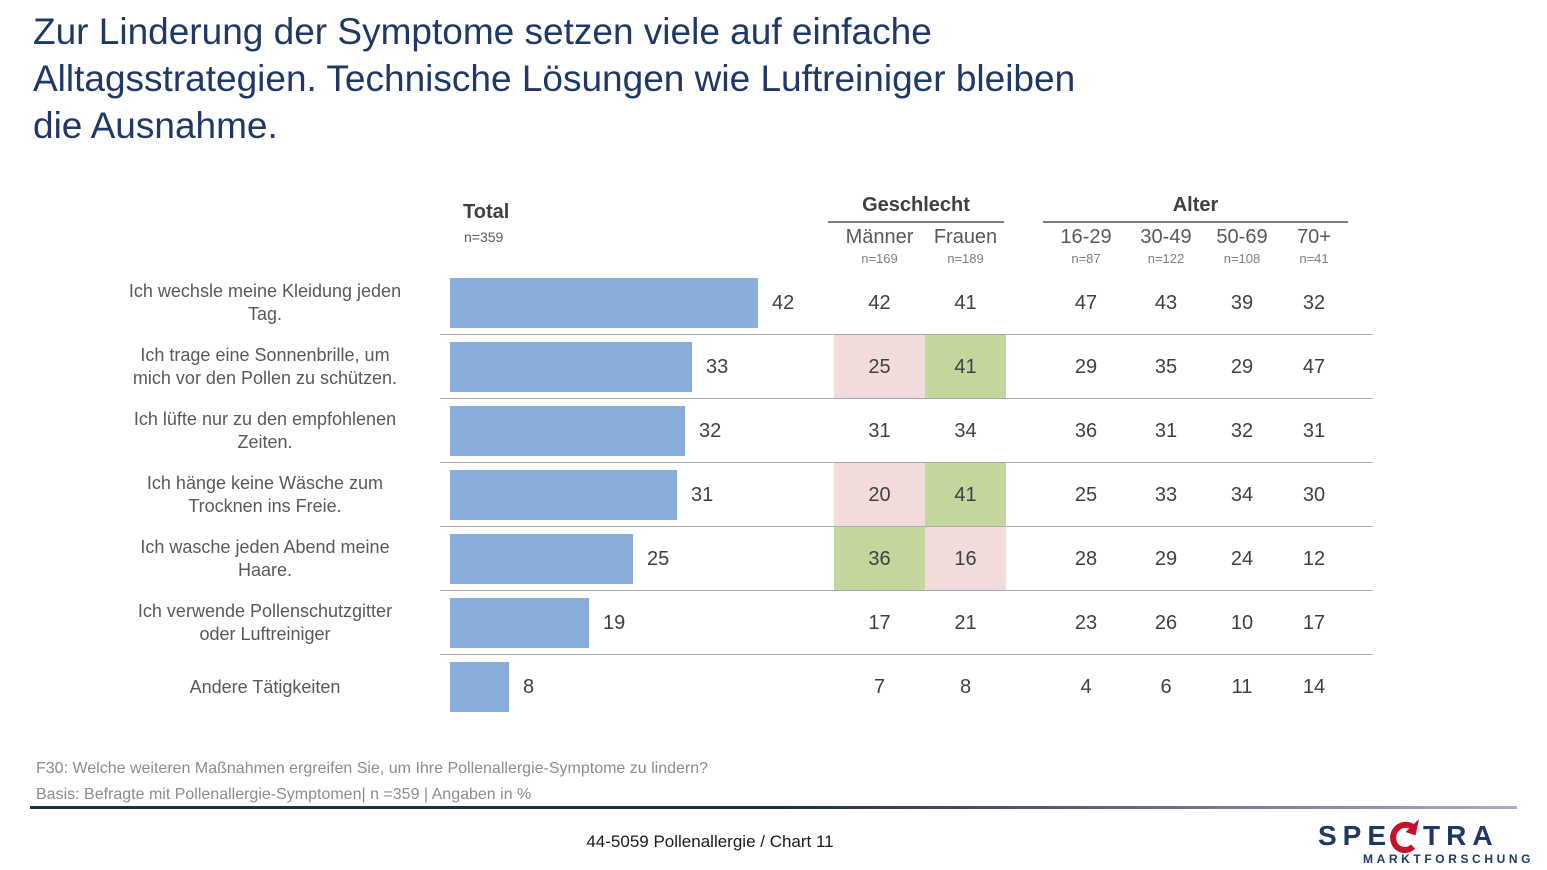  I want to click on age-value-50-69: 39, so click(1242, 302).